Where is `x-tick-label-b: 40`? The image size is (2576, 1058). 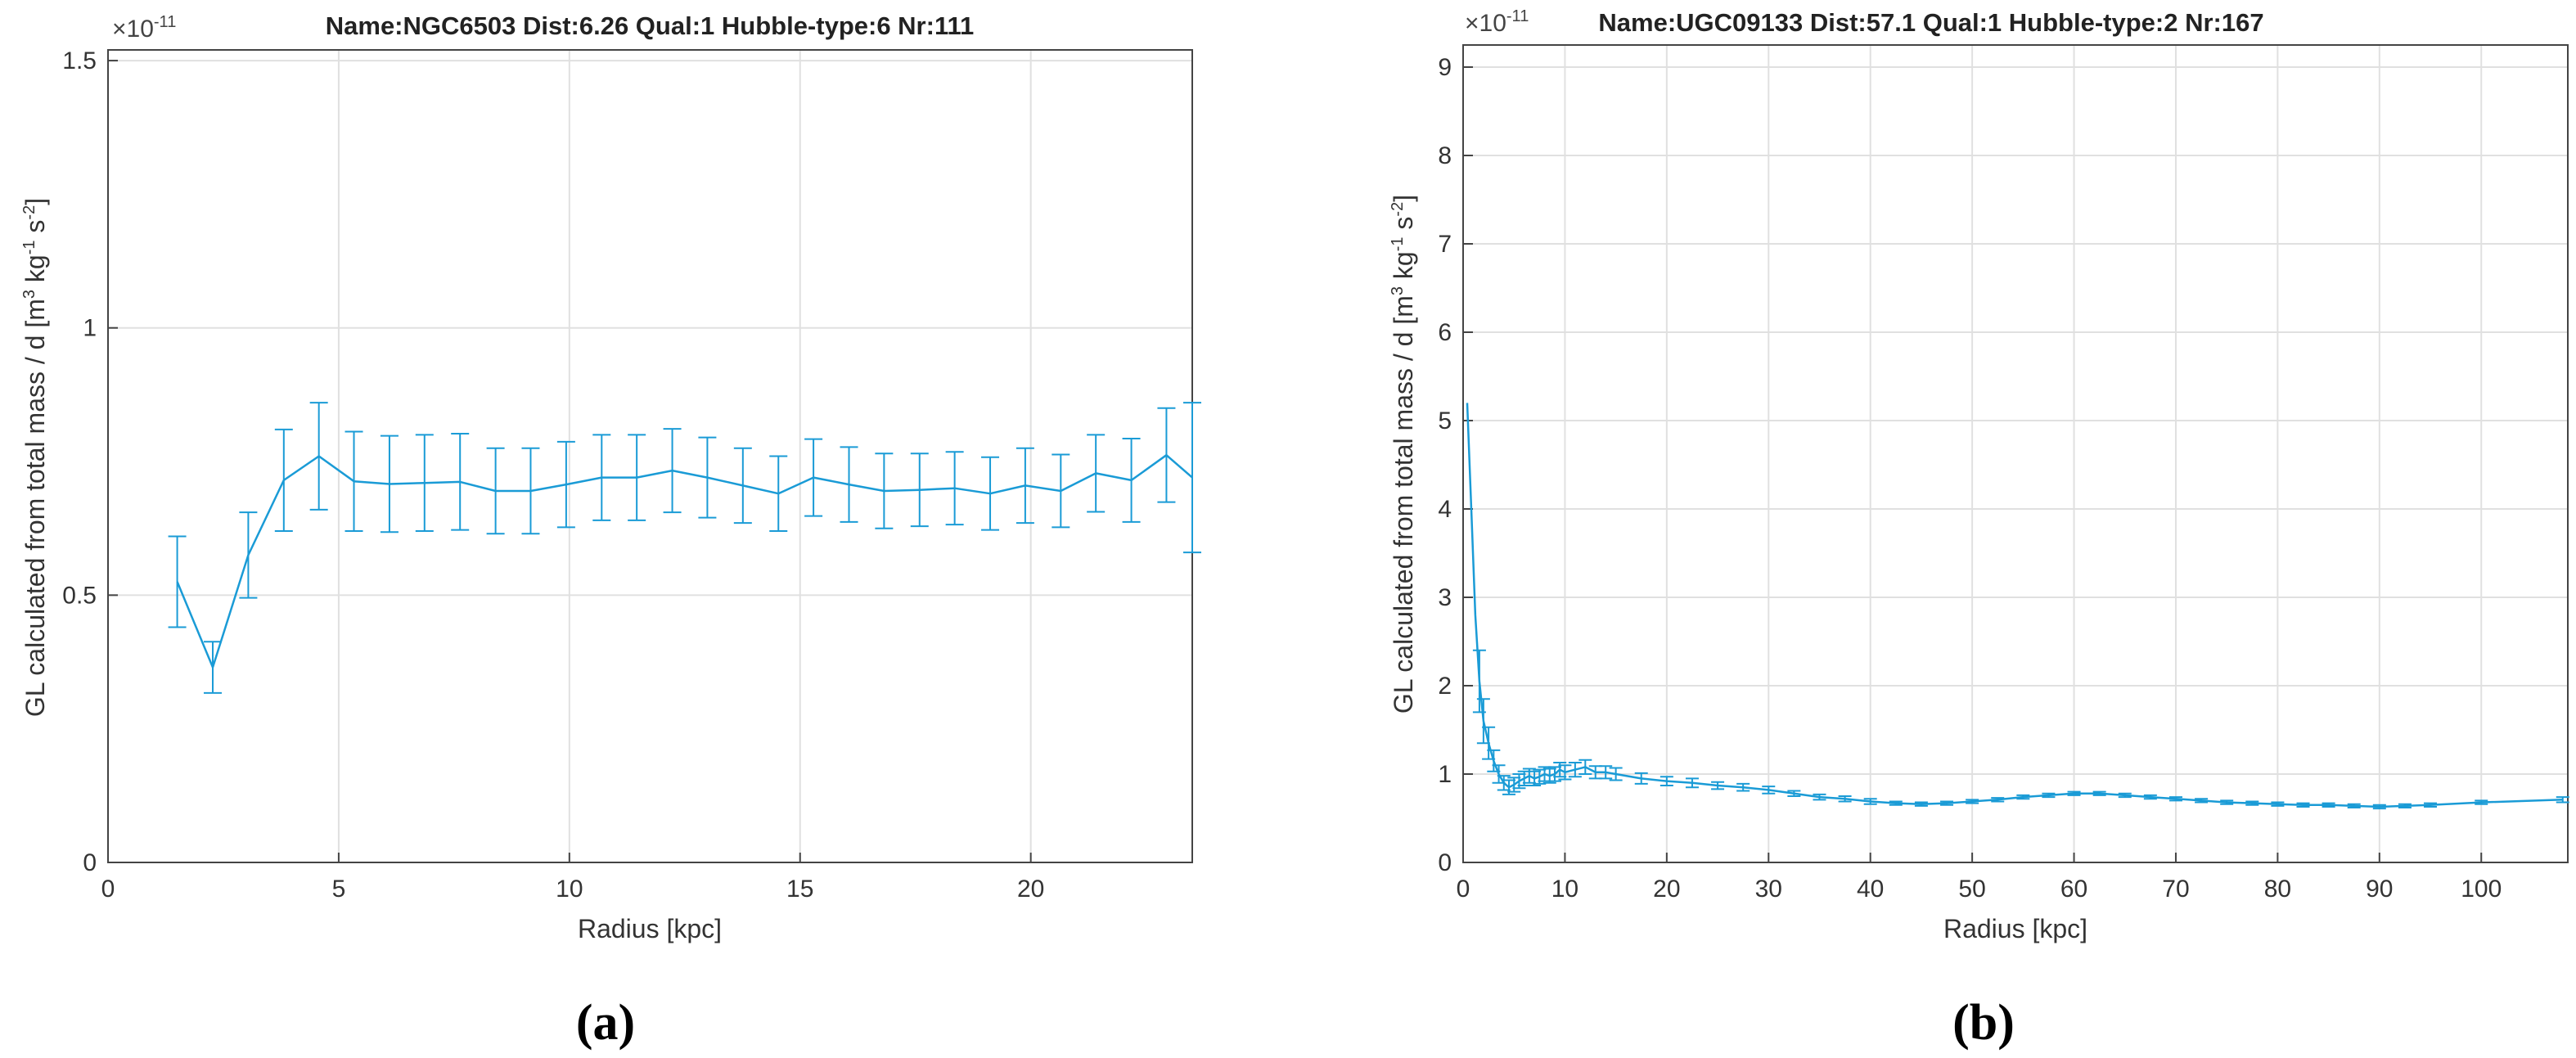
x-tick-label-b: 40 is located at coordinates (1870, 889).